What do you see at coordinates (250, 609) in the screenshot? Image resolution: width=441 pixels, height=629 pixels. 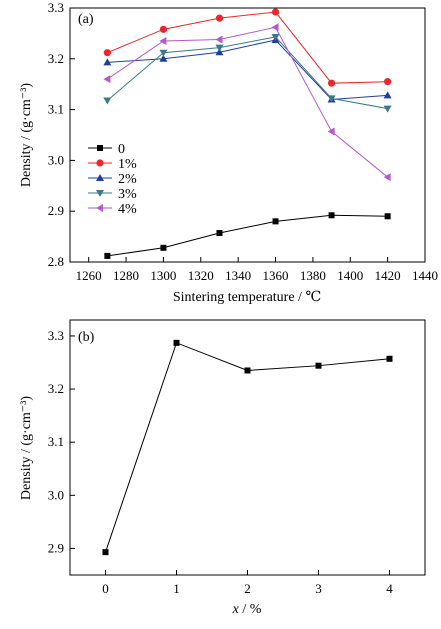 I see `x-axis-unit-b: / %` at bounding box center [250, 609].